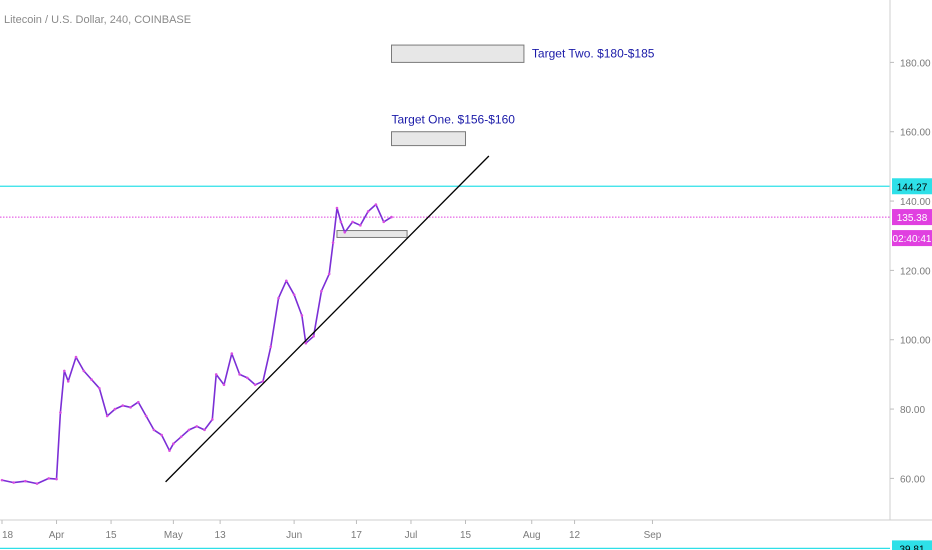 This screenshot has height=550, width=932. Describe the element at coordinates (915, 63) in the screenshot. I see `y-tick-label: 180.00` at that location.